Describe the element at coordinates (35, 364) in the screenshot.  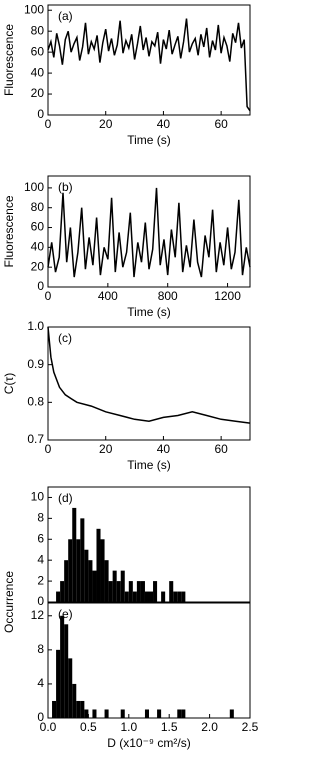
I see `y-tick-label: 0.9` at that location.